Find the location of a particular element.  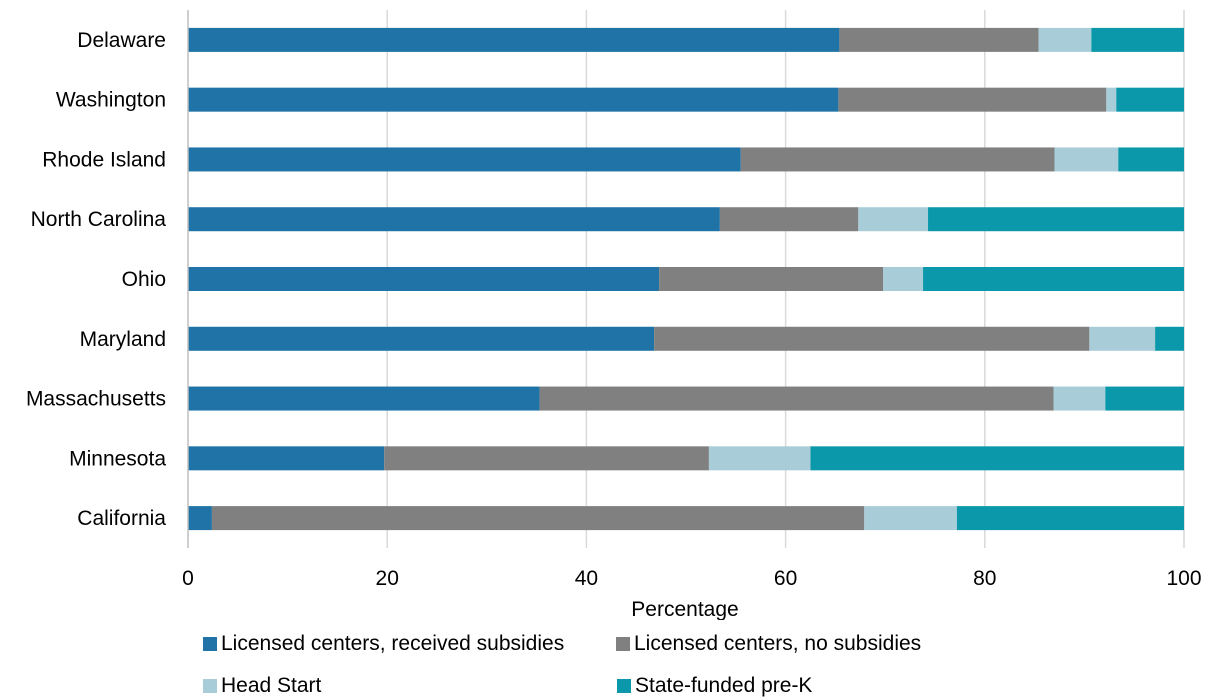

legend-item-no-subsidies: Licensed centers, no subsidies is located at coordinates (768, 644).